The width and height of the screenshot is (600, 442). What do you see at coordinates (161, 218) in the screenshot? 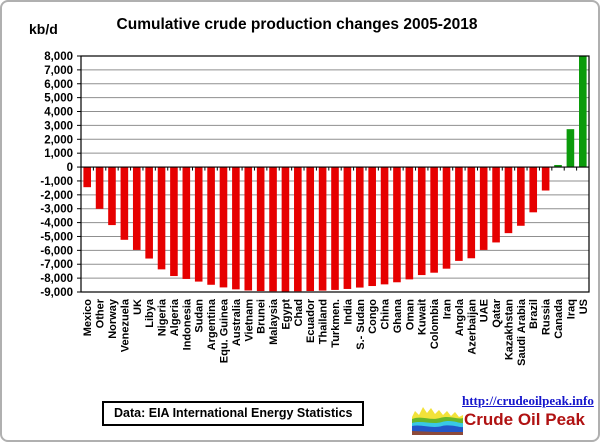
I see `bar-Nigeria` at bounding box center [161, 218].